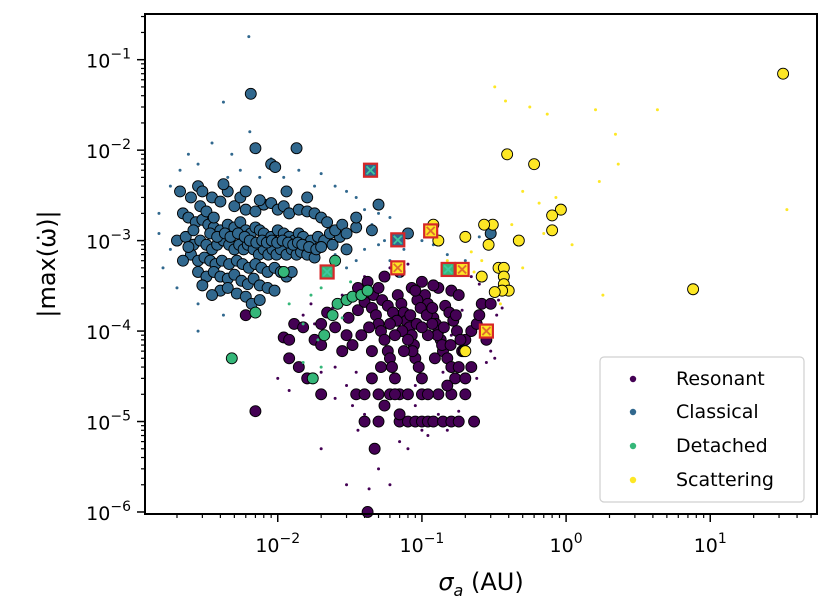 This screenshot has height=614, width=831. I want to click on x-tick-label: 10⁻², so click(277, 544).